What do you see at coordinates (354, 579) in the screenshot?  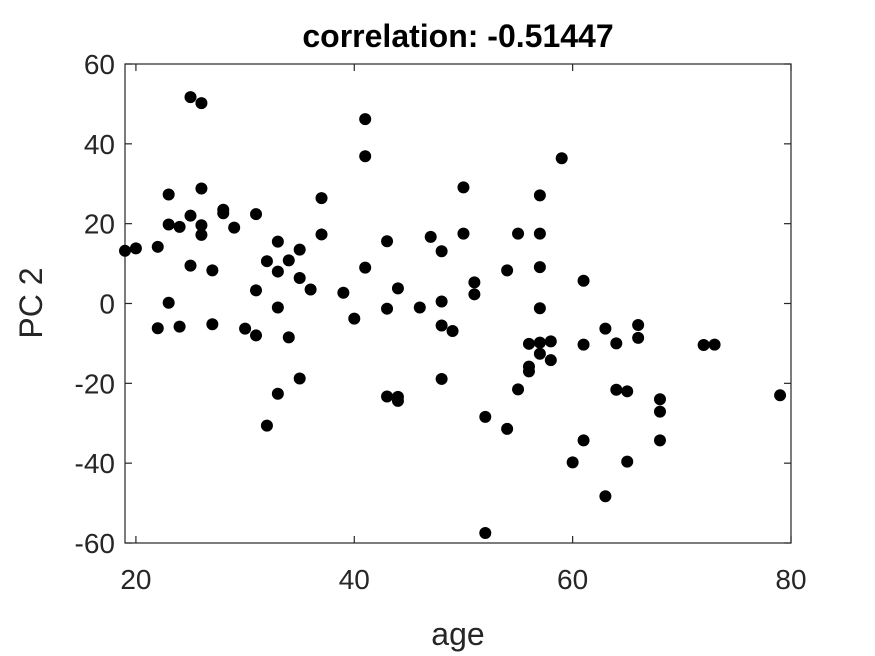 I see `x-tick-label: 40` at bounding box center [354, 579].